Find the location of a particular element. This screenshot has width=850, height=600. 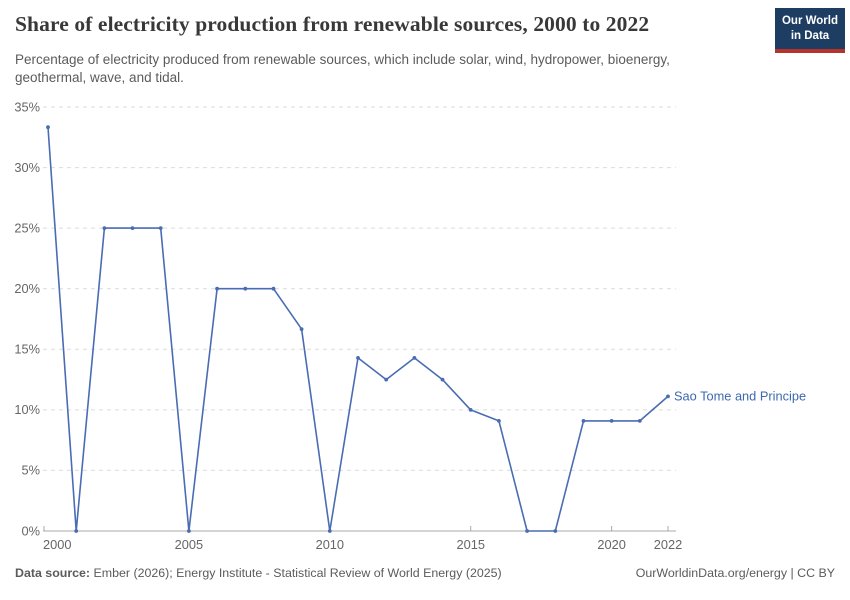

x-tick-label: 2010 is located at coordinates (330, 544).